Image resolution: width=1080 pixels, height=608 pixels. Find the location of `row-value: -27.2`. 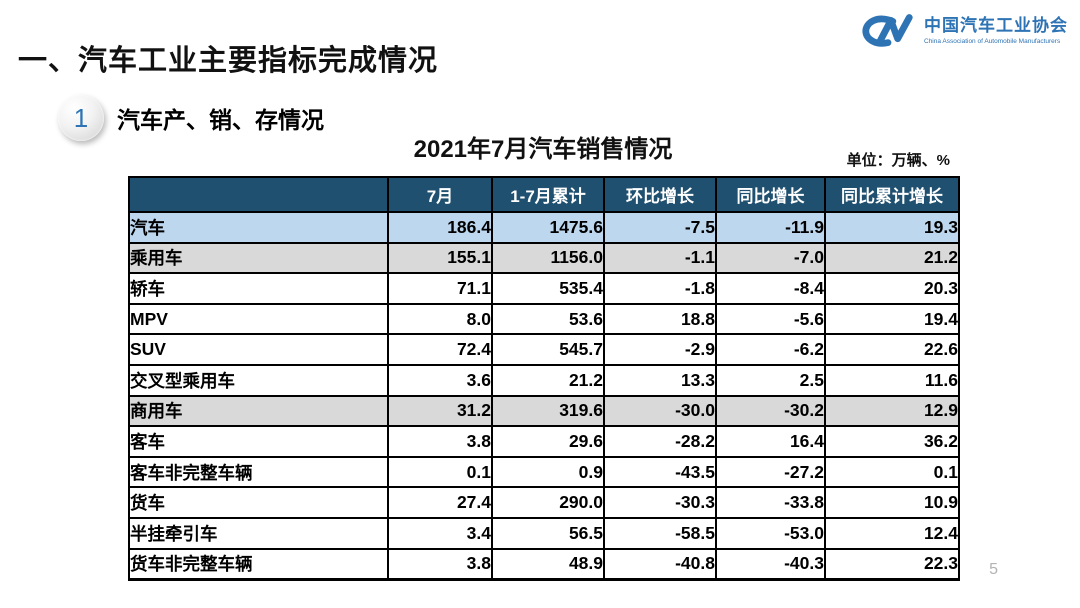

row-value: -27.2 is located at coordinates (770, 472).